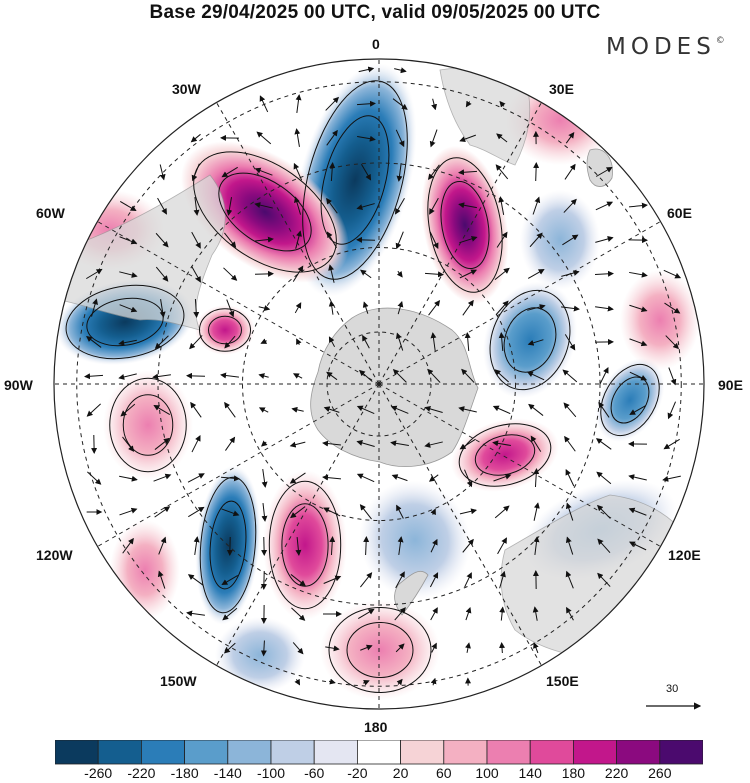  What do you see at coordinates (720, 41) in the screenshot?
I see `brand-mark: ©` at bounding box center [720, 41].